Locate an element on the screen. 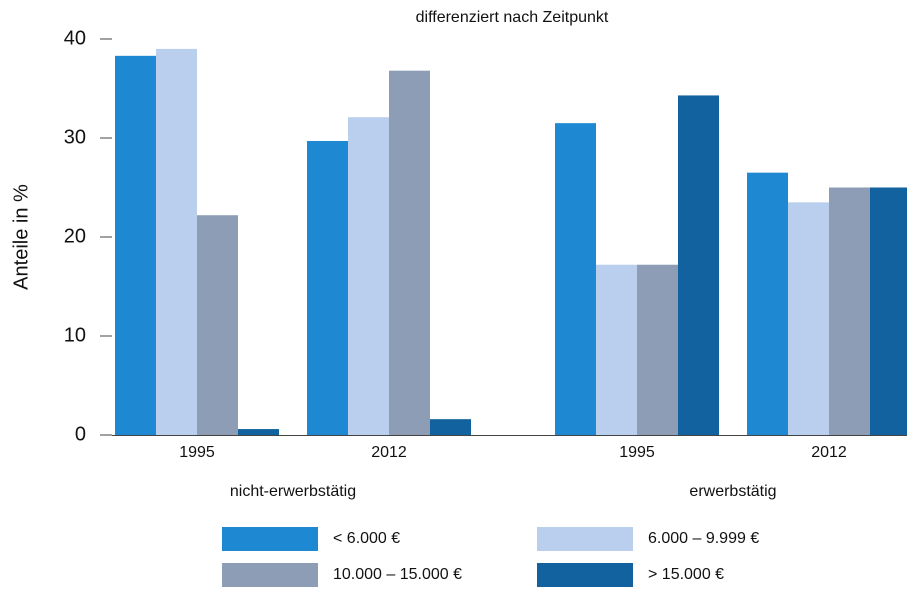  legend-label: 10.000 – 15.000 € is located at coordinates (397, 574).